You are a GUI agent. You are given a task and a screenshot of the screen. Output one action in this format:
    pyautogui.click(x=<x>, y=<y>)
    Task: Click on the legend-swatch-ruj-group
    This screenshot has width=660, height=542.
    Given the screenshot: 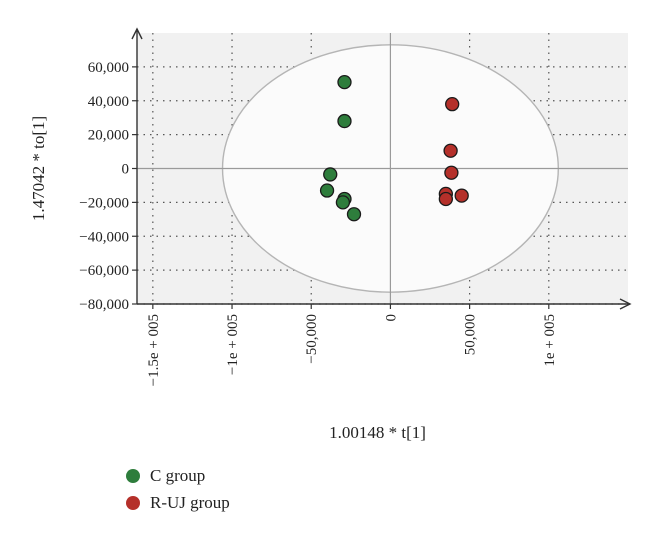 What is the action you would take?
    pyautogui.click(x=133, y=502)
    